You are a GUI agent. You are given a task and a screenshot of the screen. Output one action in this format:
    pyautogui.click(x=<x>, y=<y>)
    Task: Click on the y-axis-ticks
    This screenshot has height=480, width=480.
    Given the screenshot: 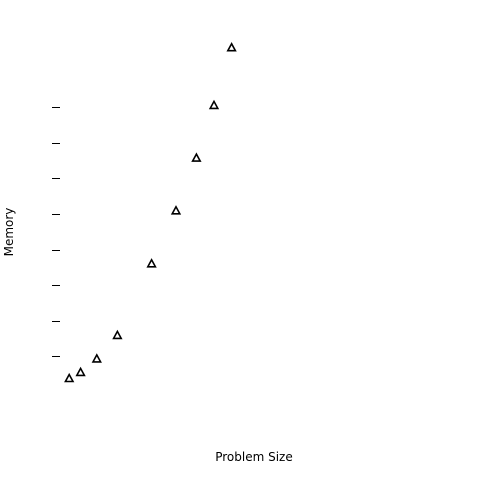 What is the action you would take?
    pyautogui.click(x=56, y=232)
    